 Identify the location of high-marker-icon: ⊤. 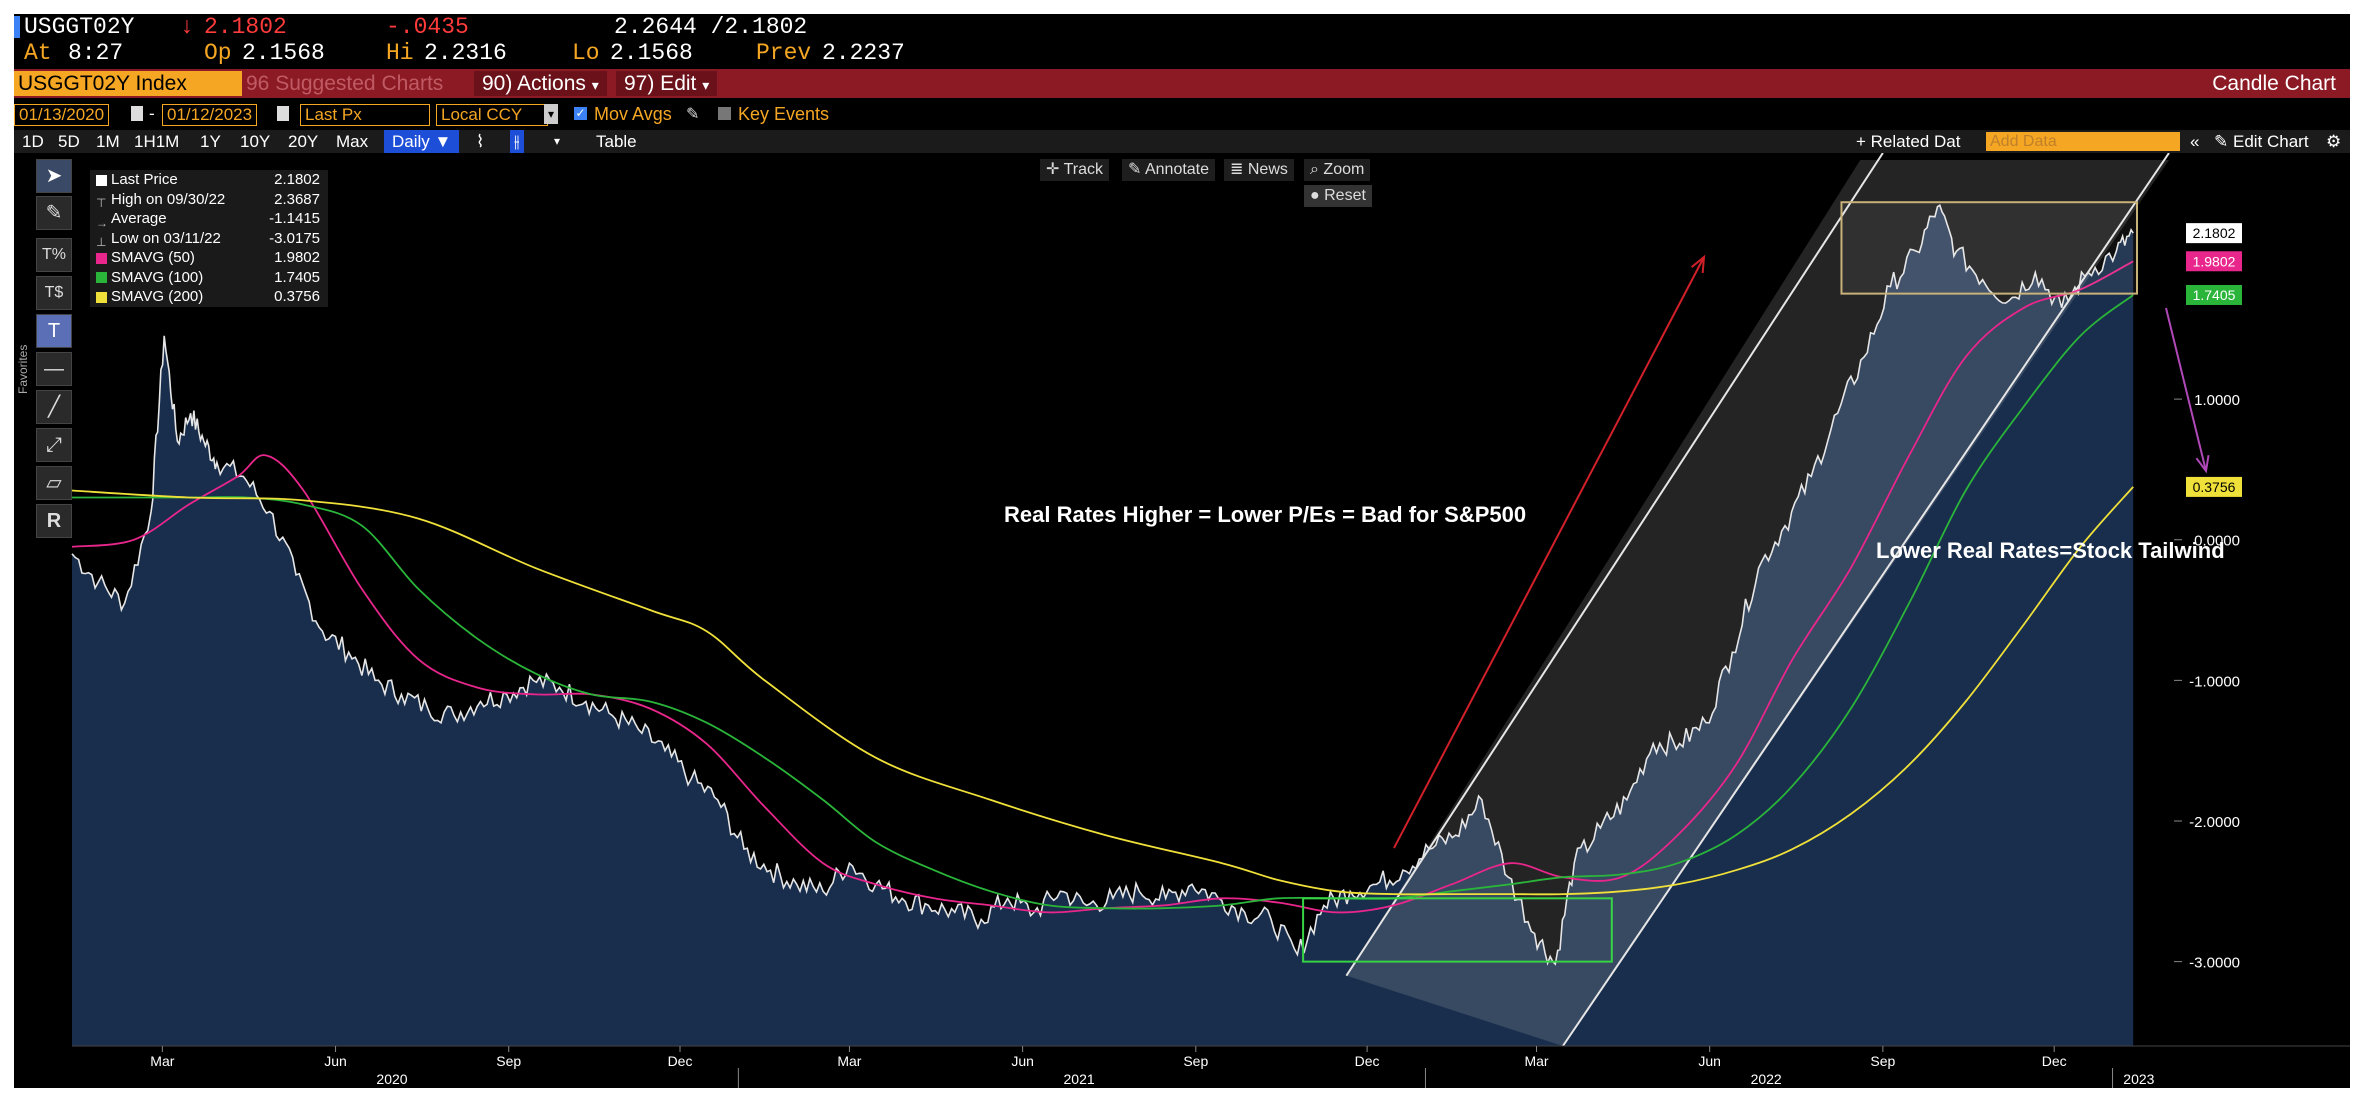
(101, 203).